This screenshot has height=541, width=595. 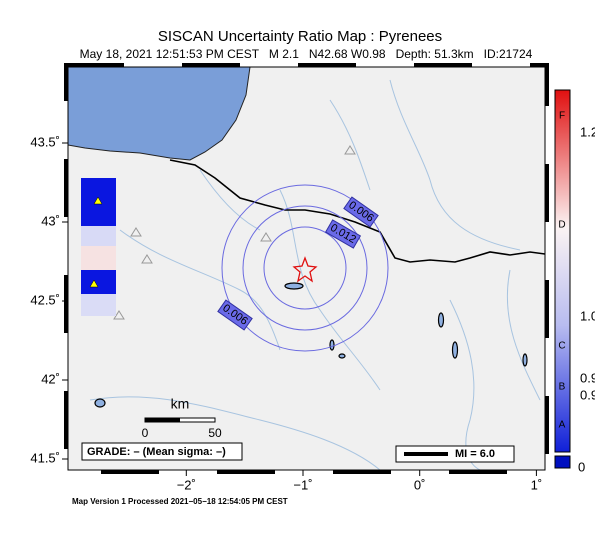 What do you see at coordinates (562, 116) in the screenshot?
I see `grade-letter: F` at bounding box center [562, 116].